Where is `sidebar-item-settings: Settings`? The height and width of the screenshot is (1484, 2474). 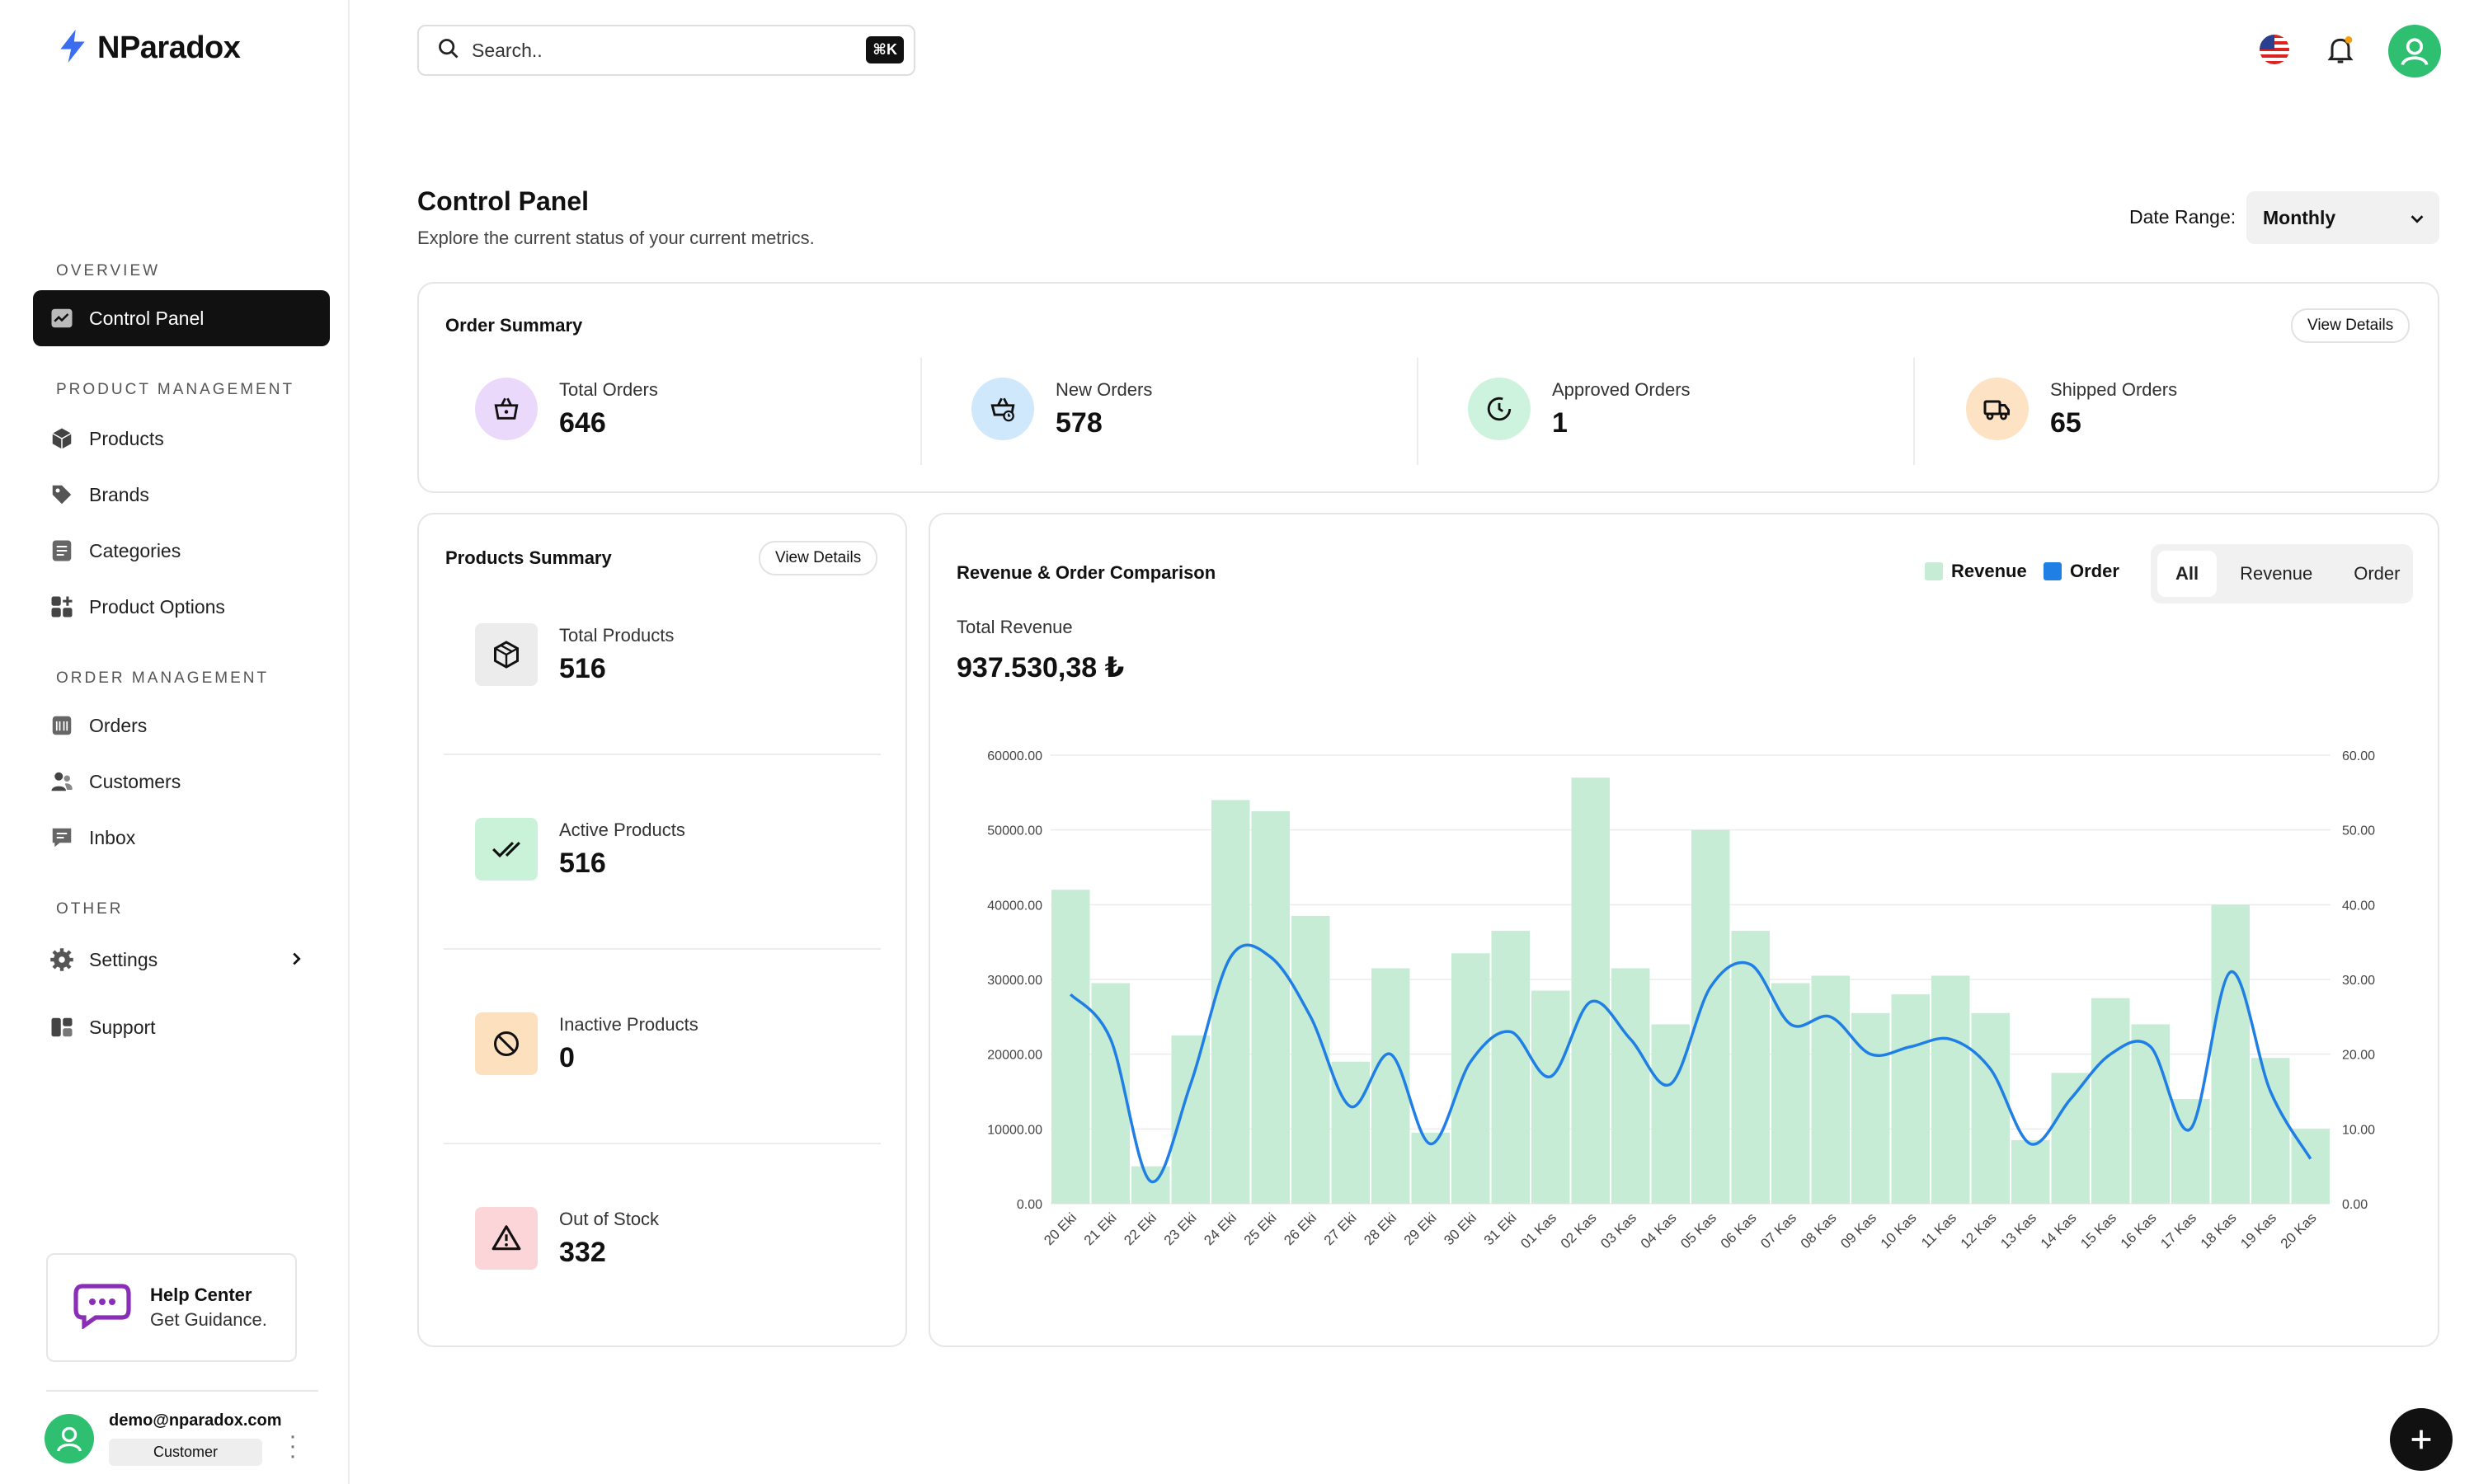 sidebar-item-settings: Settings is located at coordinates (181, 960).